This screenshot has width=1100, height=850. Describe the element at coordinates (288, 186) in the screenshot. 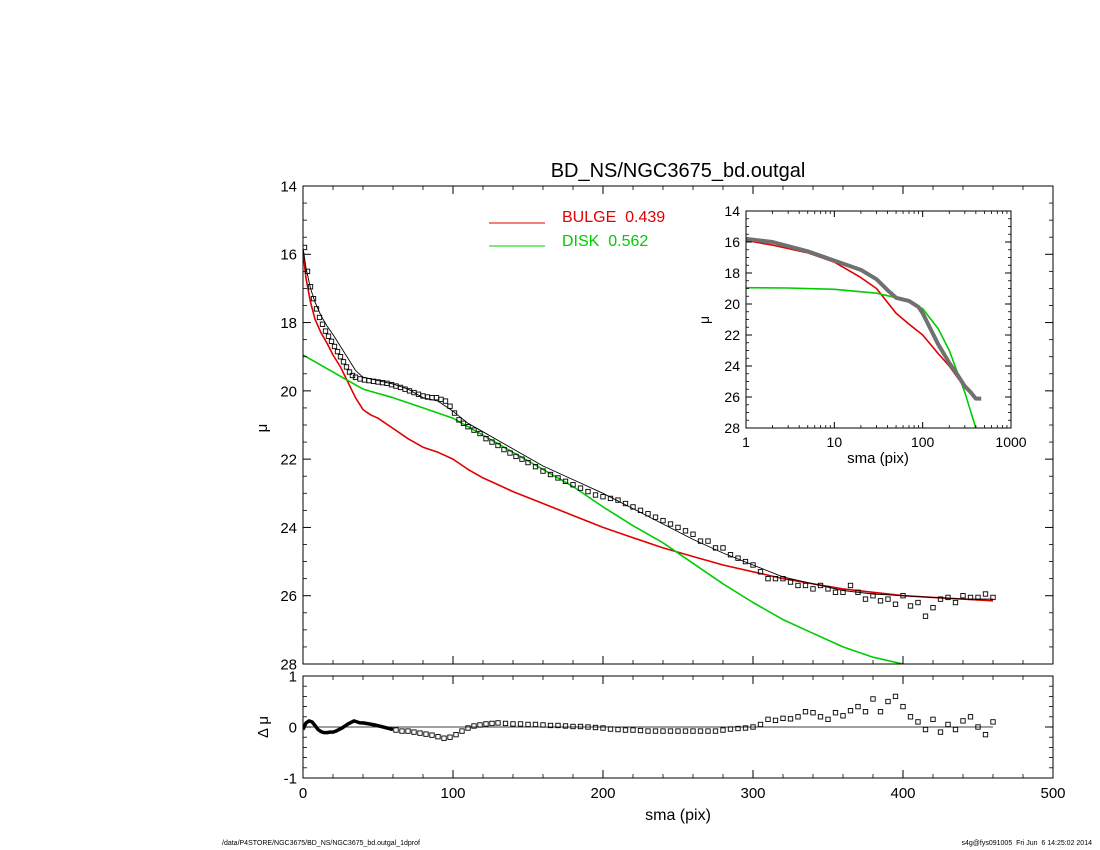

I see `main-y-tick-label: 14` at that location.